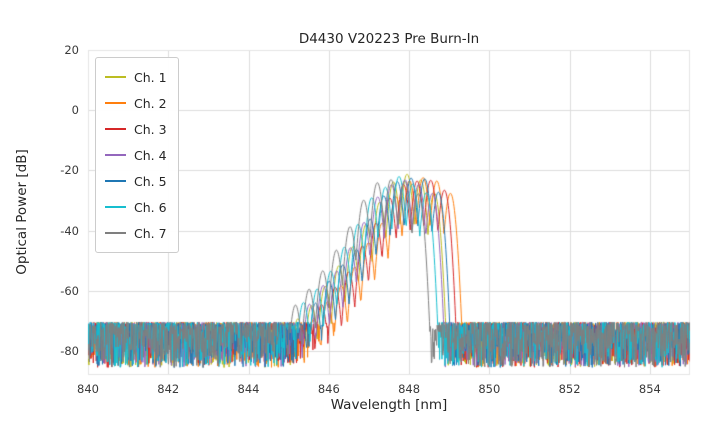 Image resolution: width=720 pixels, height=432 pixels. Describe the element at coordinates (150, 129) in the screenshot. I see `legend-label: Ch. 3` at that location.